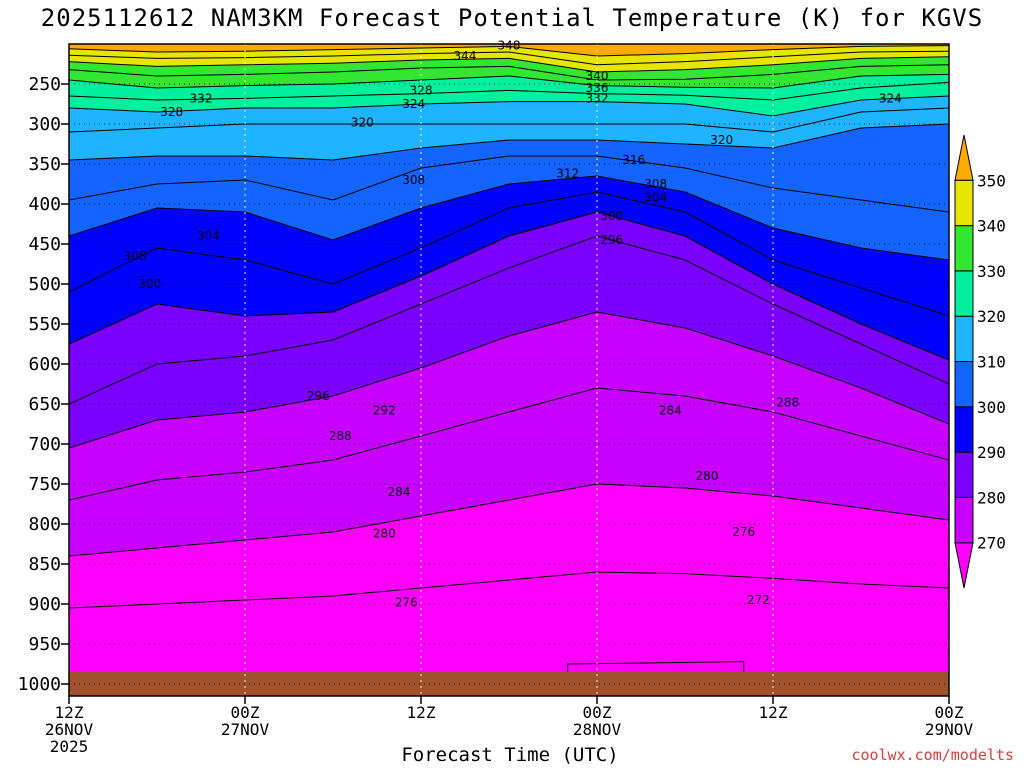  Describe the element at coordinates (991, 407) in the screenshot. I see `colorbar-label: 300` at that location.